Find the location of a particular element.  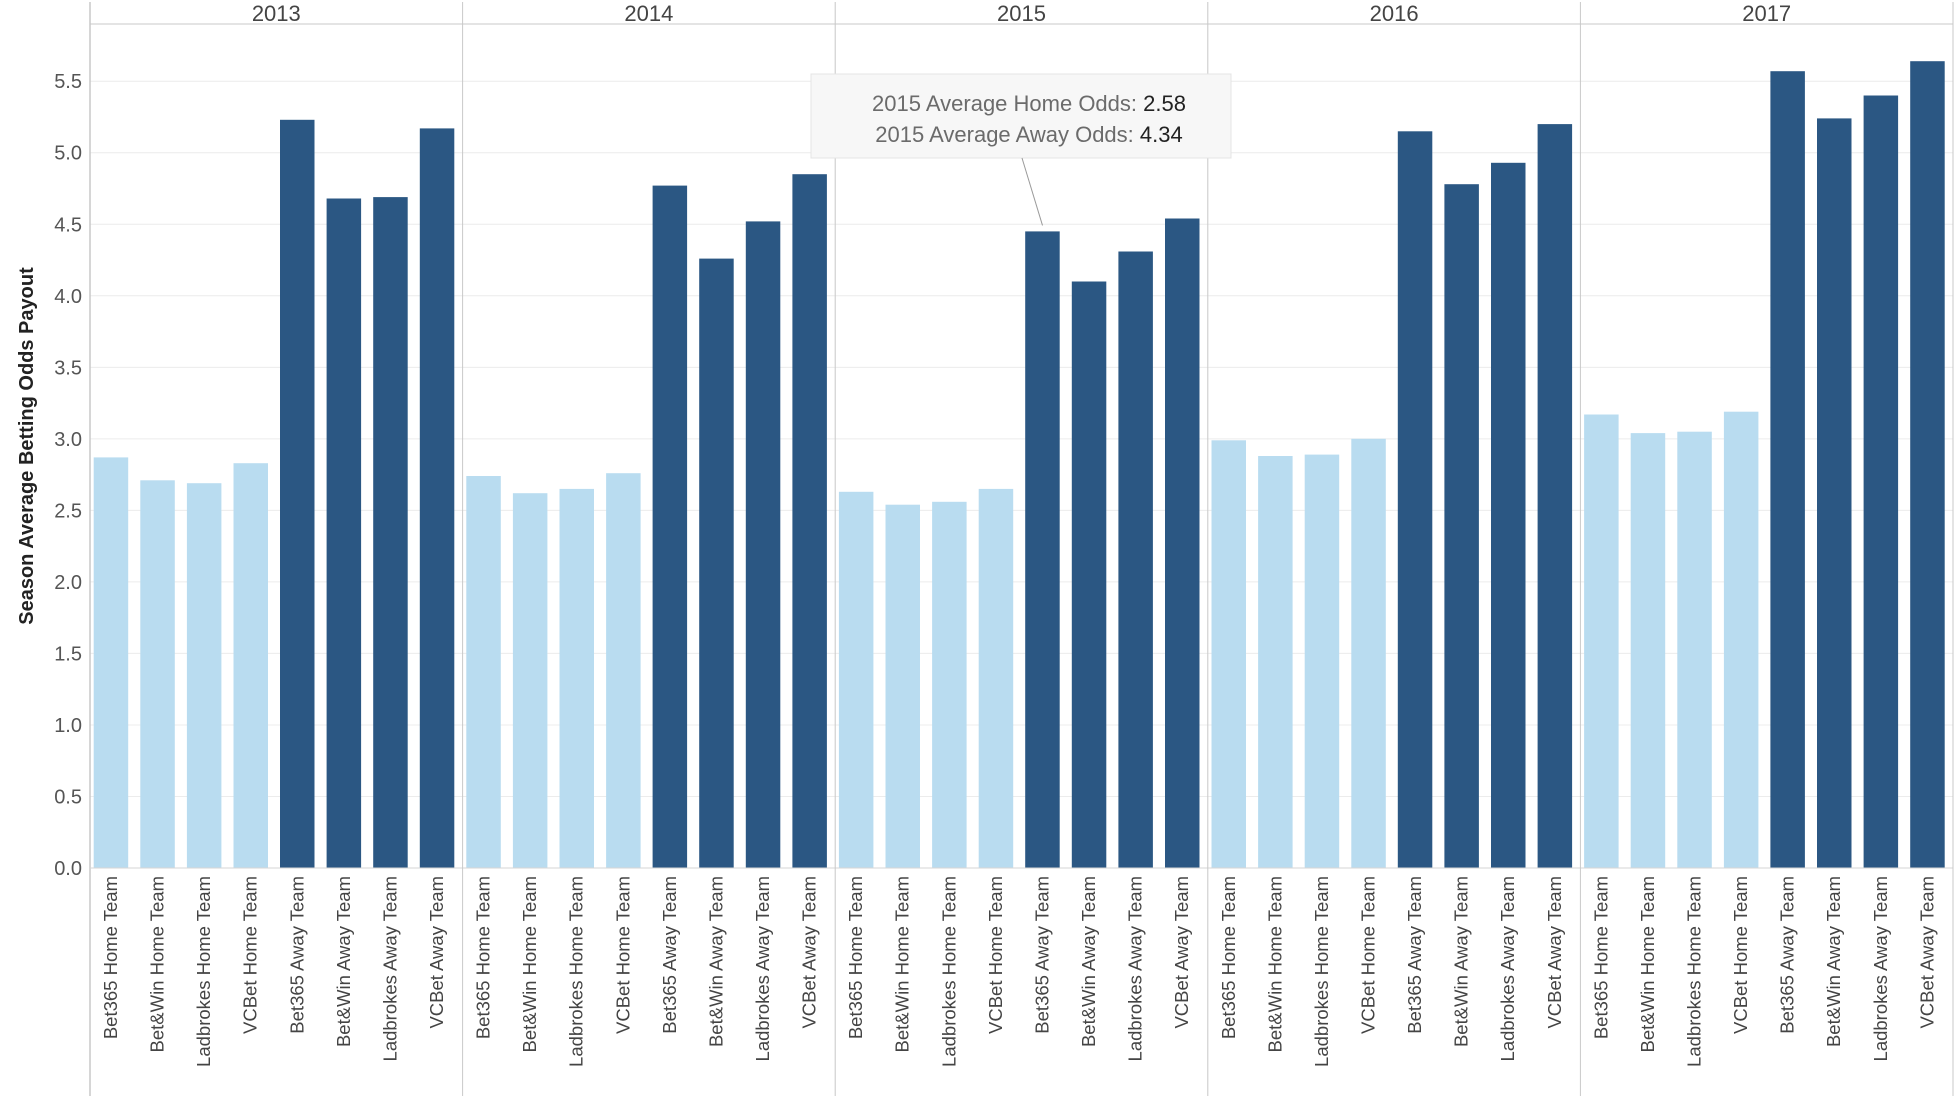

y-axis-title: Season Average Betting Odds Payout is located at coordinates (27, 446).